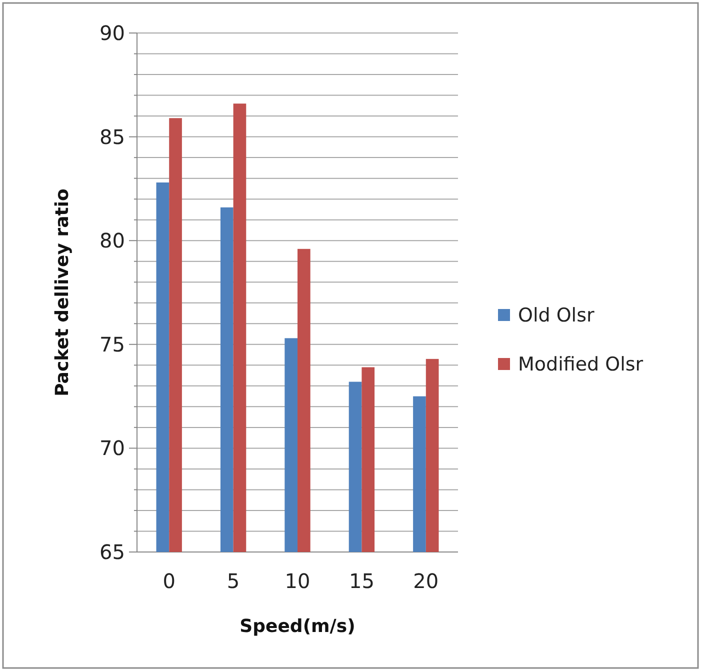  What do you see at coordinates (112, 136) in the screenshot?
I see `y-tick-label: 85` at bounding box center [112, 136].